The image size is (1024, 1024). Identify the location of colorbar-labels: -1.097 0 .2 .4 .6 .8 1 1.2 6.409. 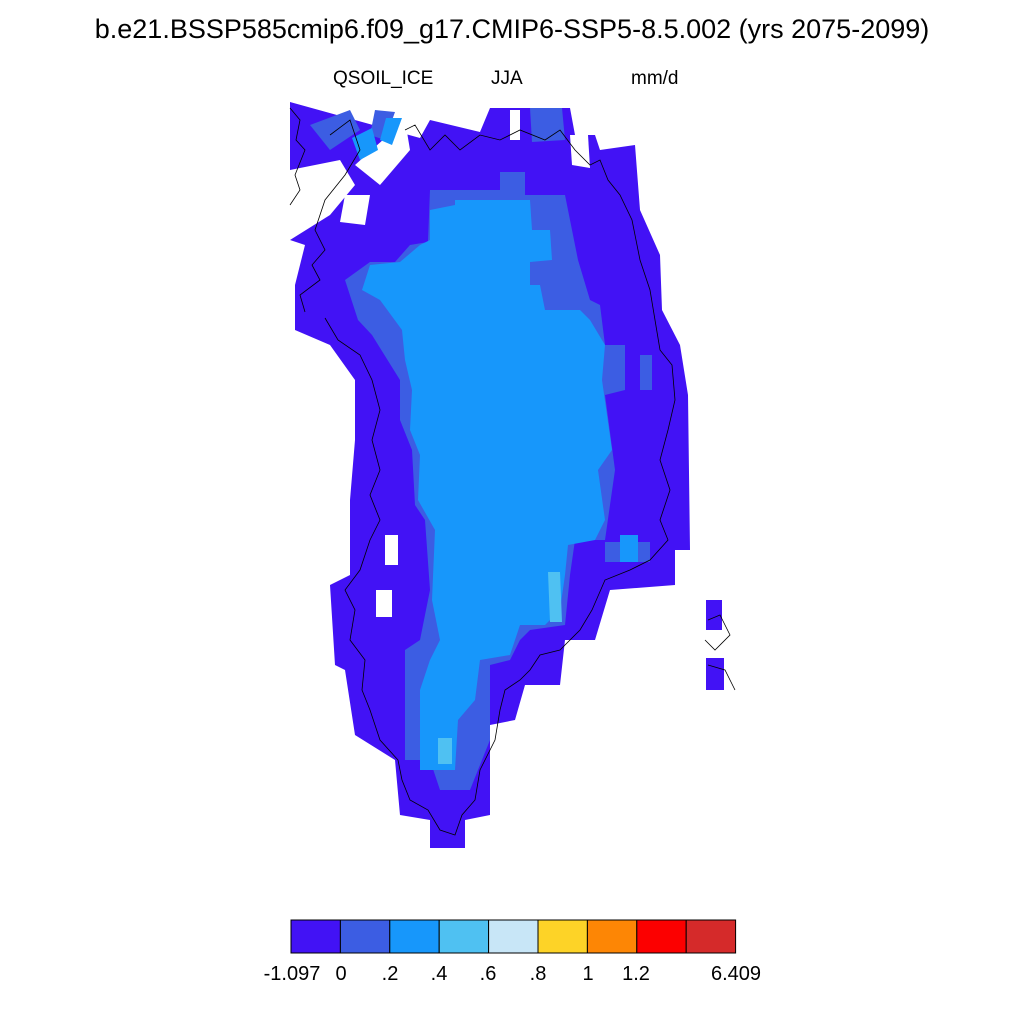
(512, 974).